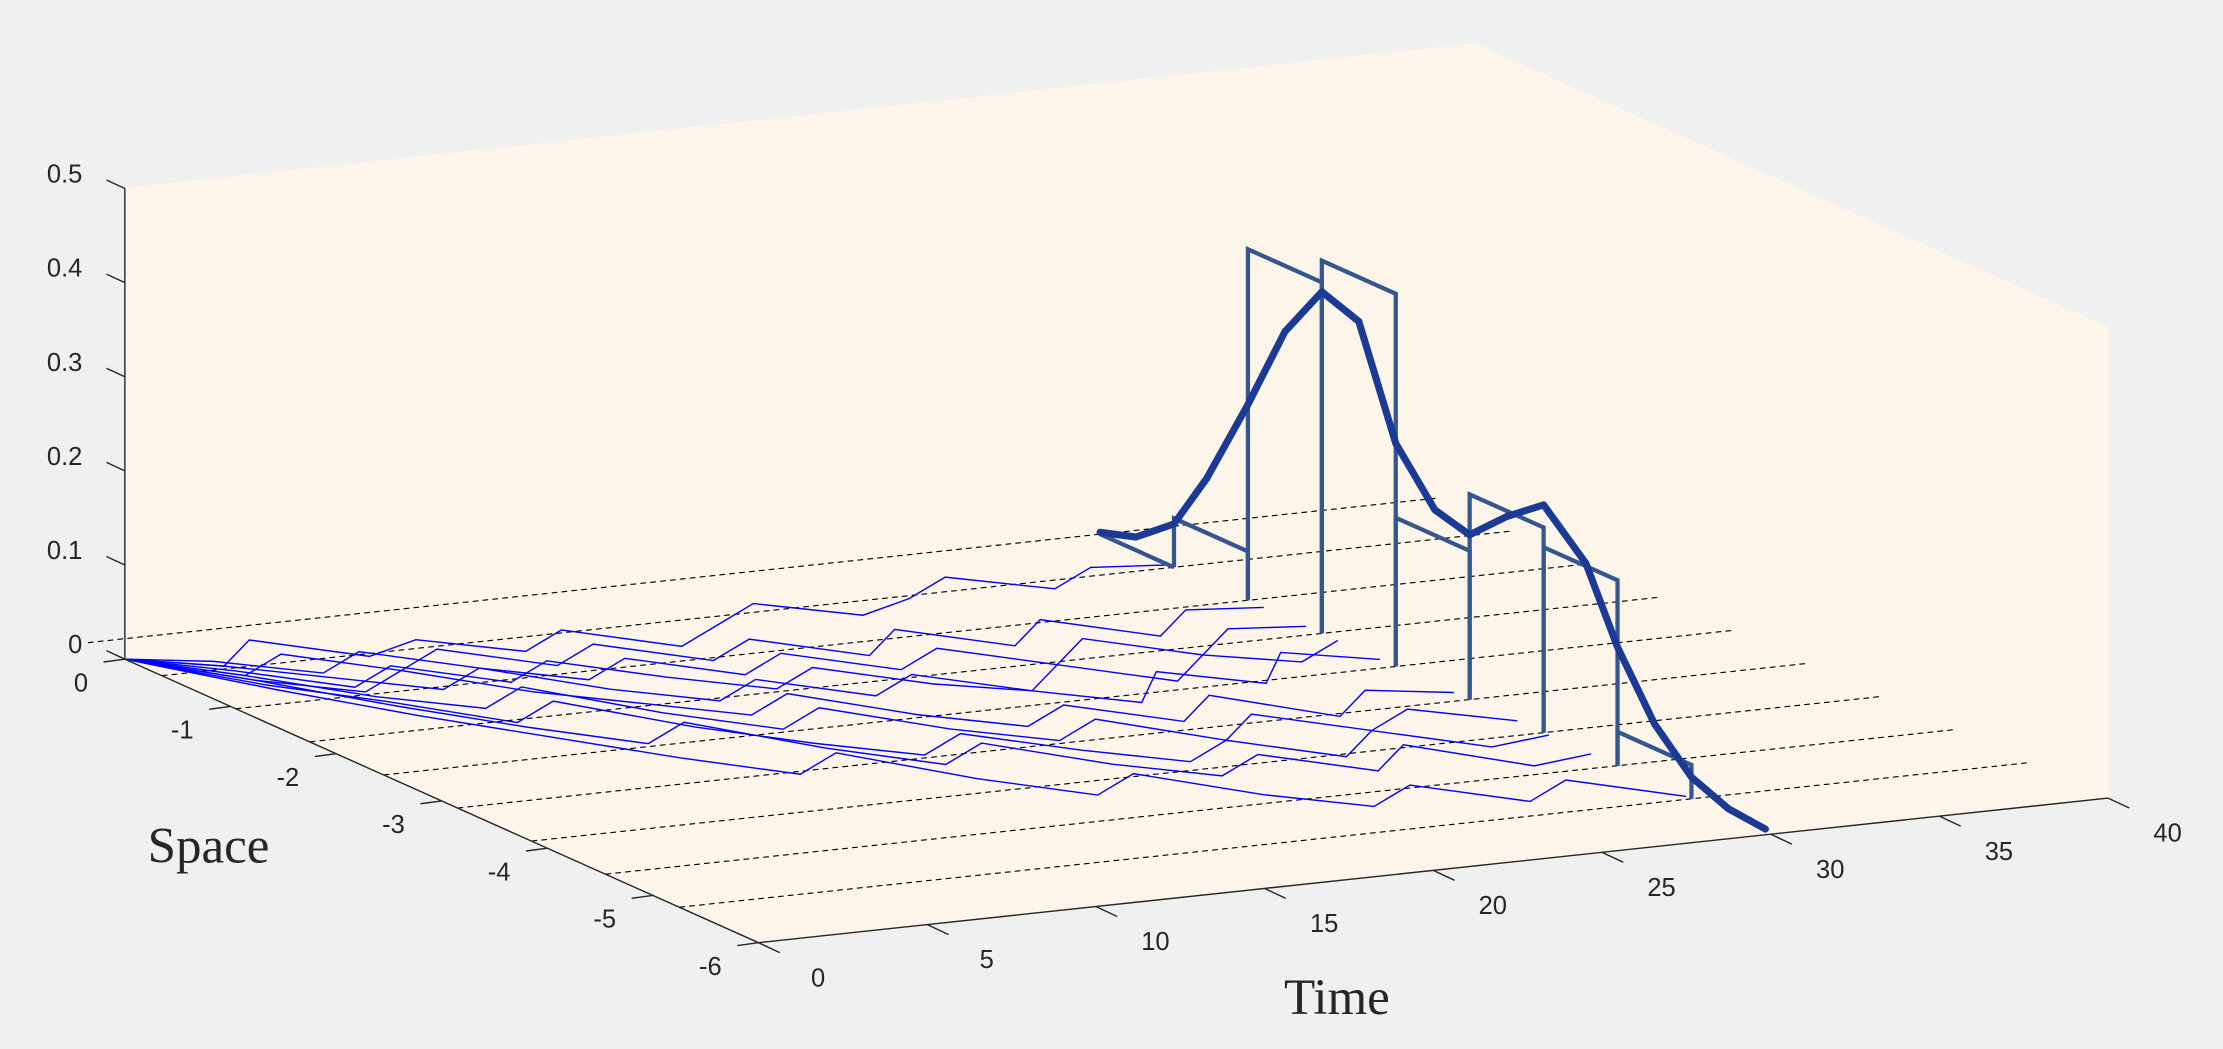 The image size is (2223, 1049). What do you see at coordinates (64, 551) in the screenshot?
I see `z-tick-label: 0.1` at bounding box center [64, 551].